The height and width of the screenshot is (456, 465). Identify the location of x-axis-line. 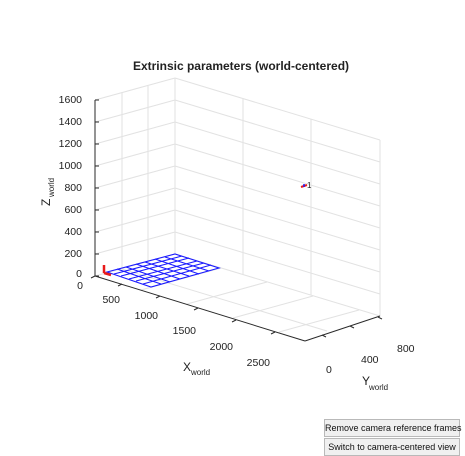
(200, 308).